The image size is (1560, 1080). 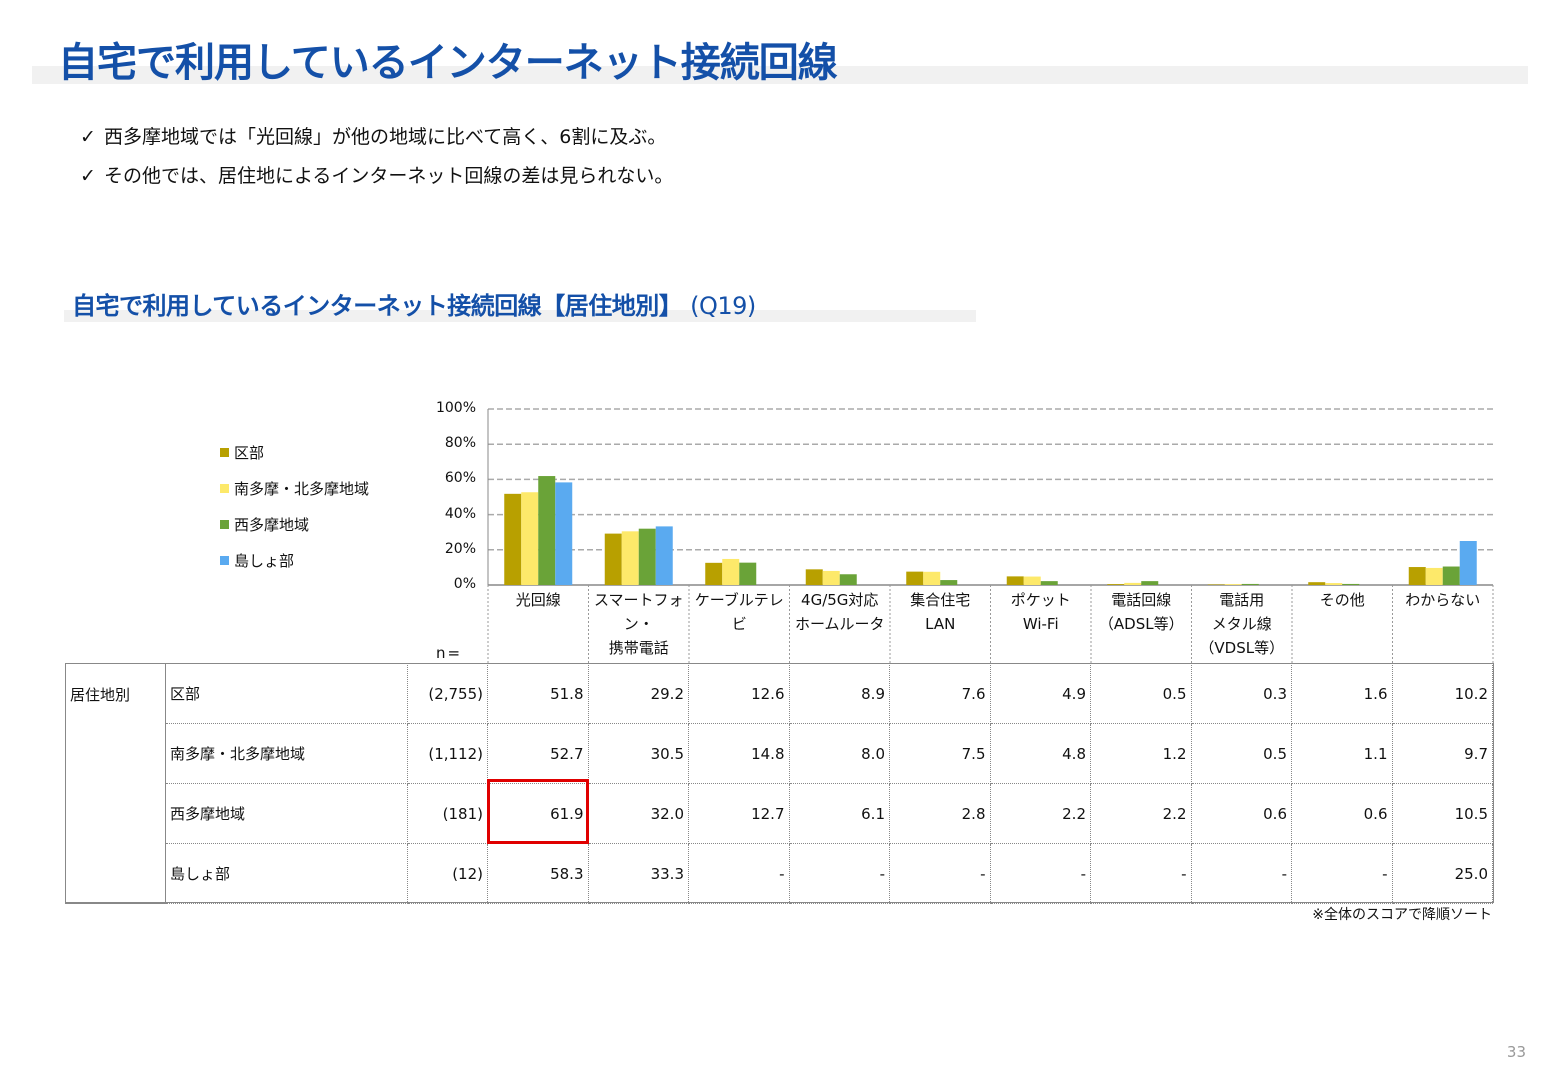 I want to click on table-row: 島しょ部 (12) 58.3 33.3- - - - - - -25.0, so click(x=779, y=873).